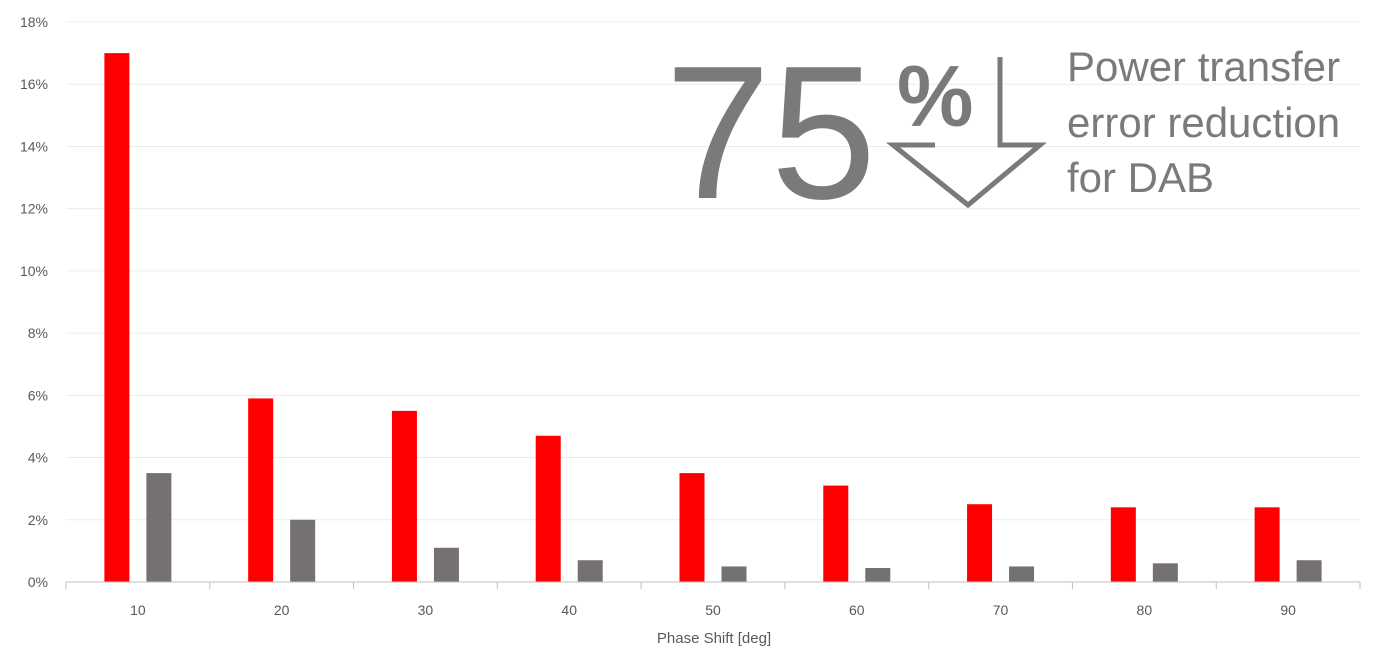 Image resolution: width=1374 pixels, height=648 pixels. Describe the element at coordinates (34, 22) in the screenshot. I see `y-tick-label: 18%` at that location.